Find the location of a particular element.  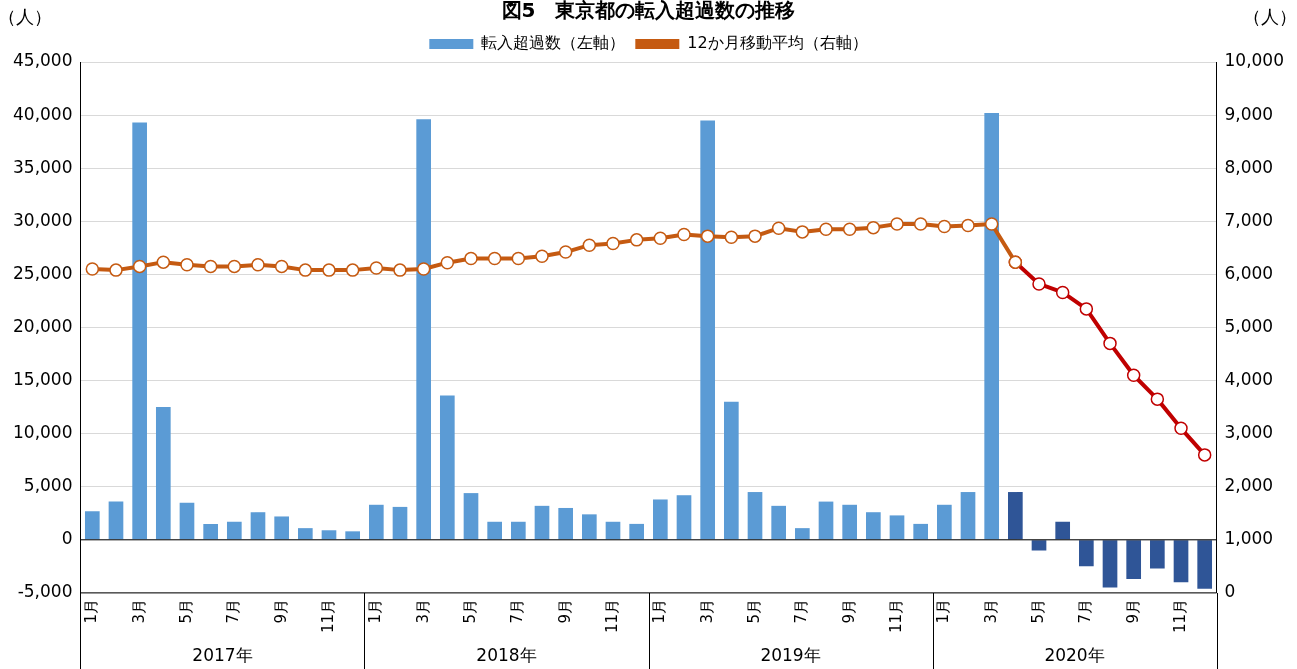

y2-tick-label: 1,000 is located at coordinates (1249, 538).